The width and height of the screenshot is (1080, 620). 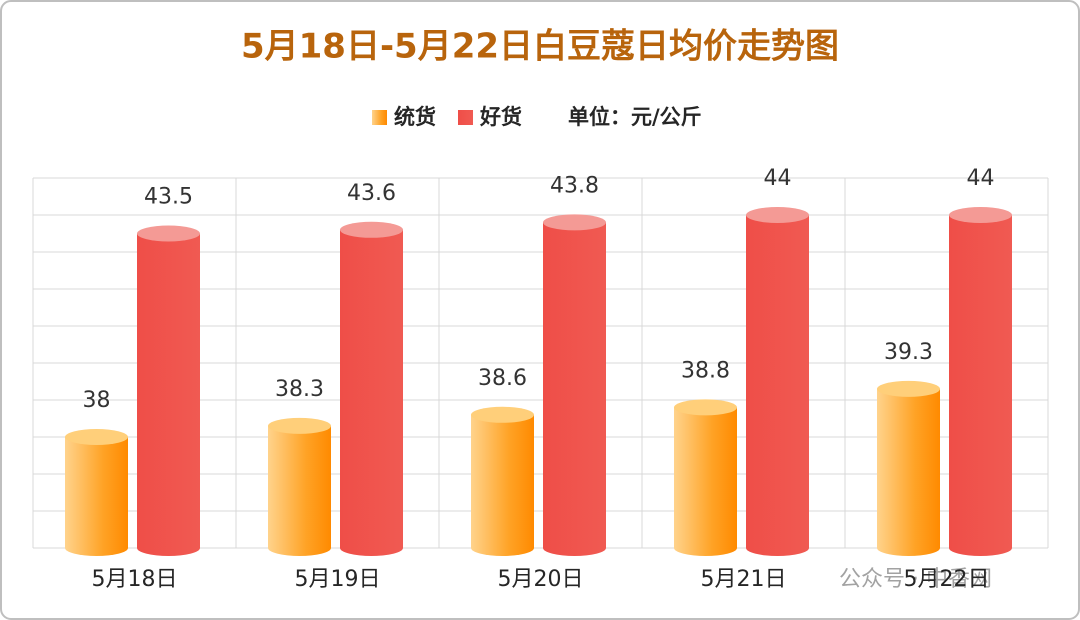 What do you see at coordinates (502, 378) in the screenshot?
I see `value-label: 38.6` at bounding box center [502, 378].